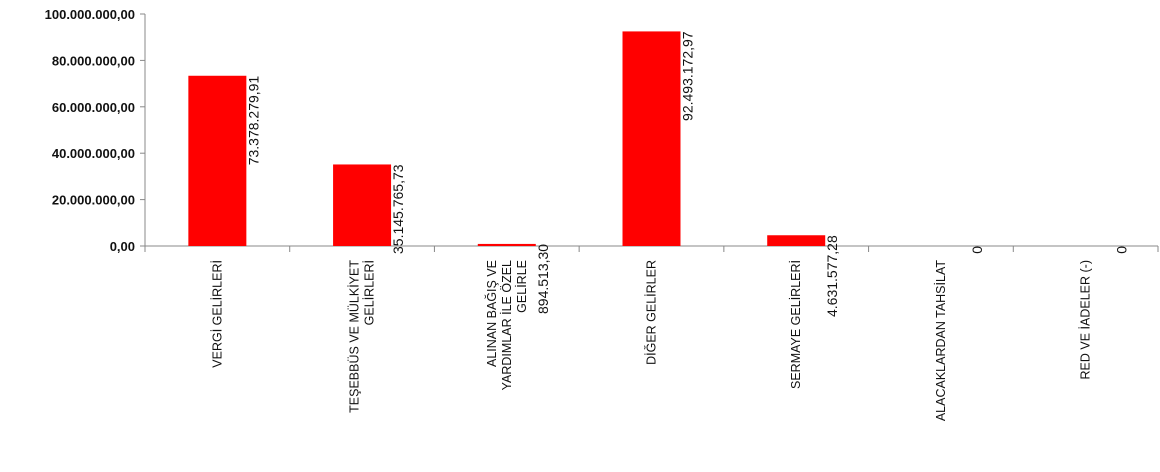 This screenshot has width=1160, height=472. I want to click on y-tick-label: 20.000.000,00, so click(93, 200).